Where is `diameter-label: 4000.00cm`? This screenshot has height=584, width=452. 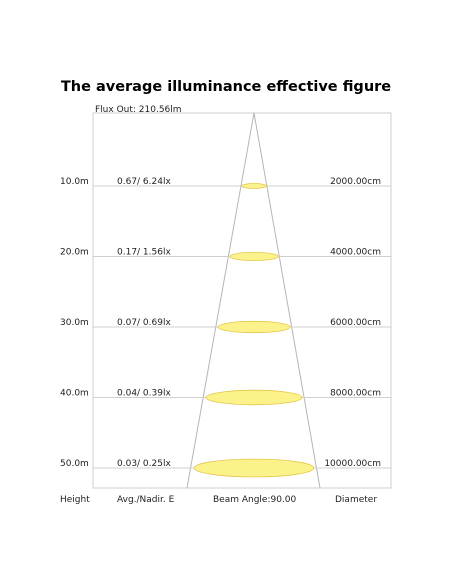 diameter-label: 4000.00cm is located at coordinates (355, 253).